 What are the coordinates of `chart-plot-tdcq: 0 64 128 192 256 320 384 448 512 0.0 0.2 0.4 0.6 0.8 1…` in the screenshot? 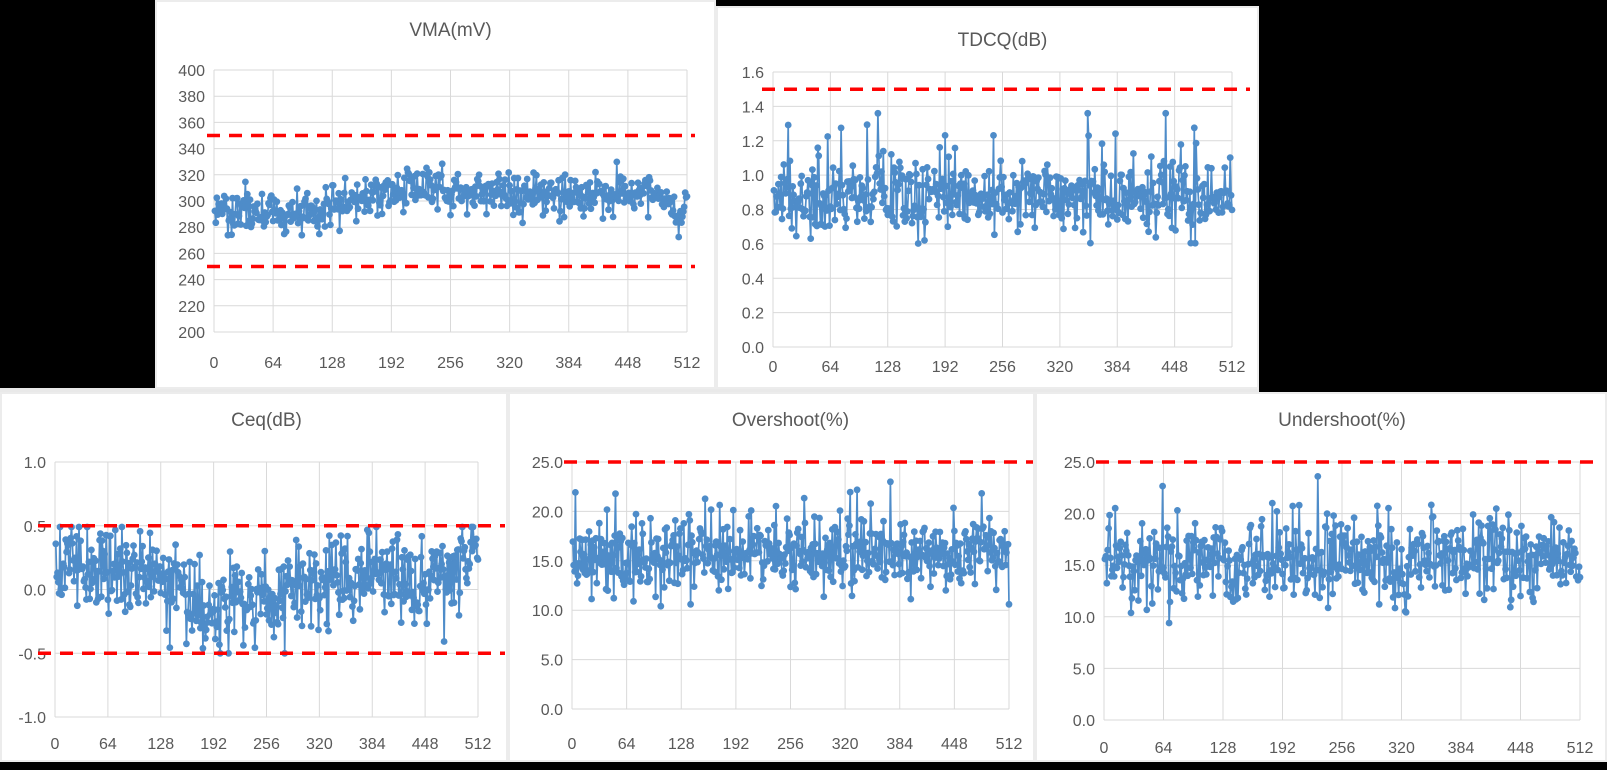 It's located at (996, 220).